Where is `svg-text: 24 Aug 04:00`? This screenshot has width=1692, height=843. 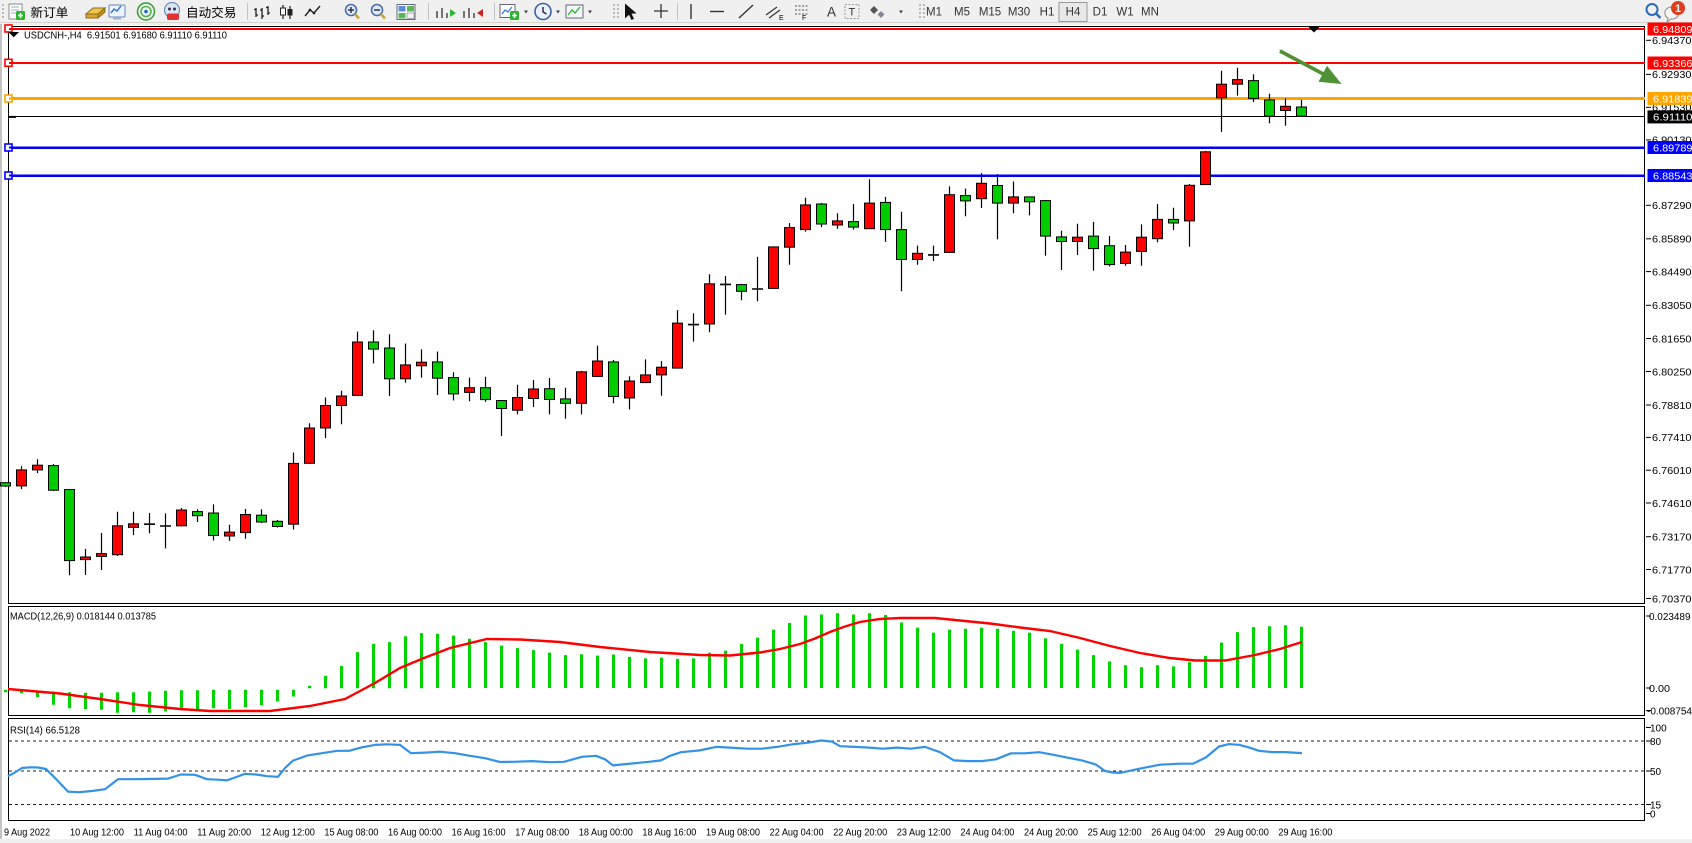 svg-text: 24 Aug 04:00 is located at coordinates (987, 833).